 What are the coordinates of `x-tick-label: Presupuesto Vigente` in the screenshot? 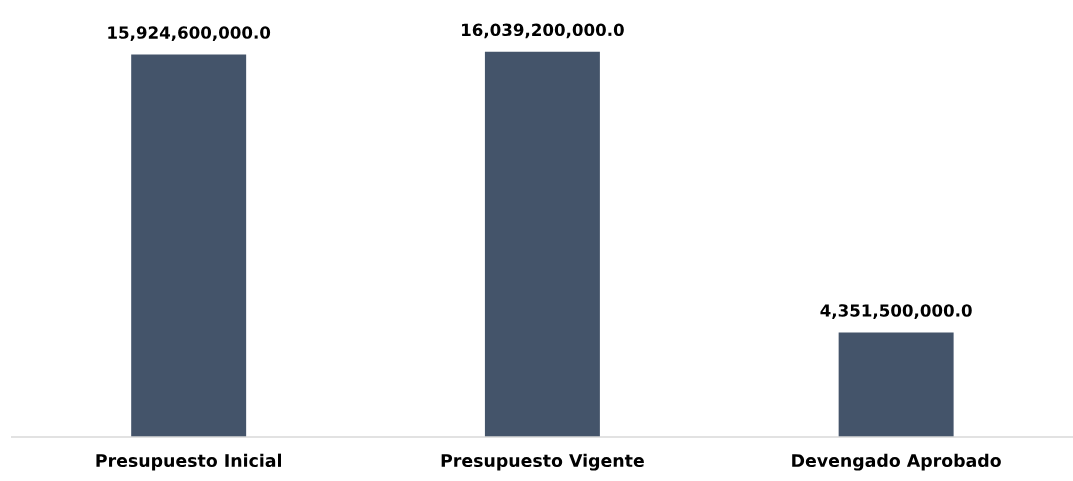 It's located at (542, 462).